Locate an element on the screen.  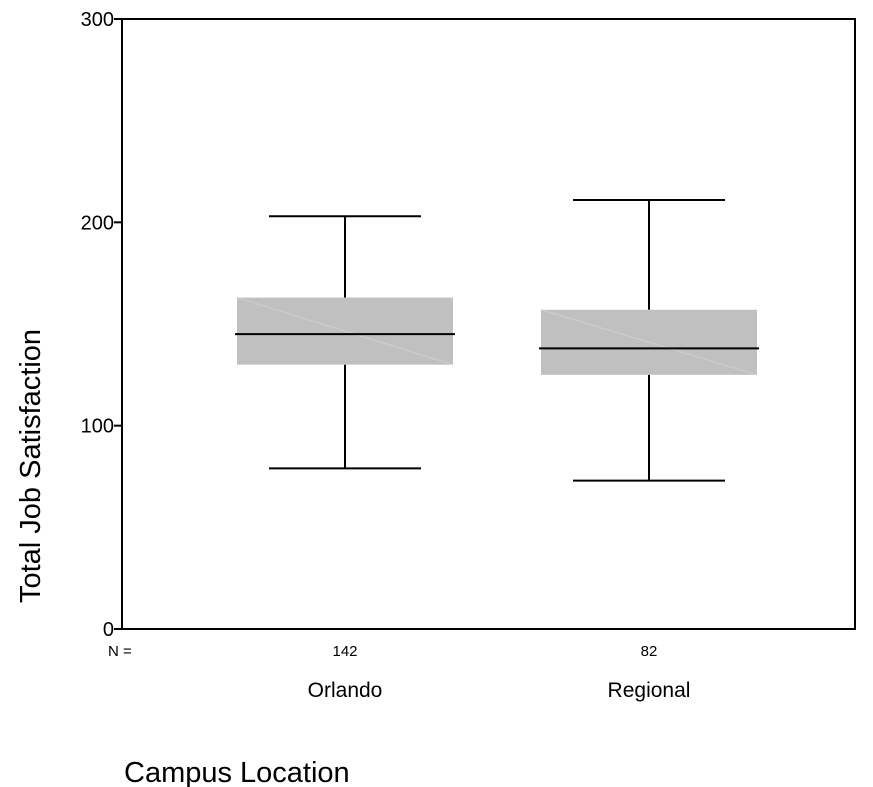
x-axis: 142 Orlando 82 Regional is located at coordinates (499, 672).